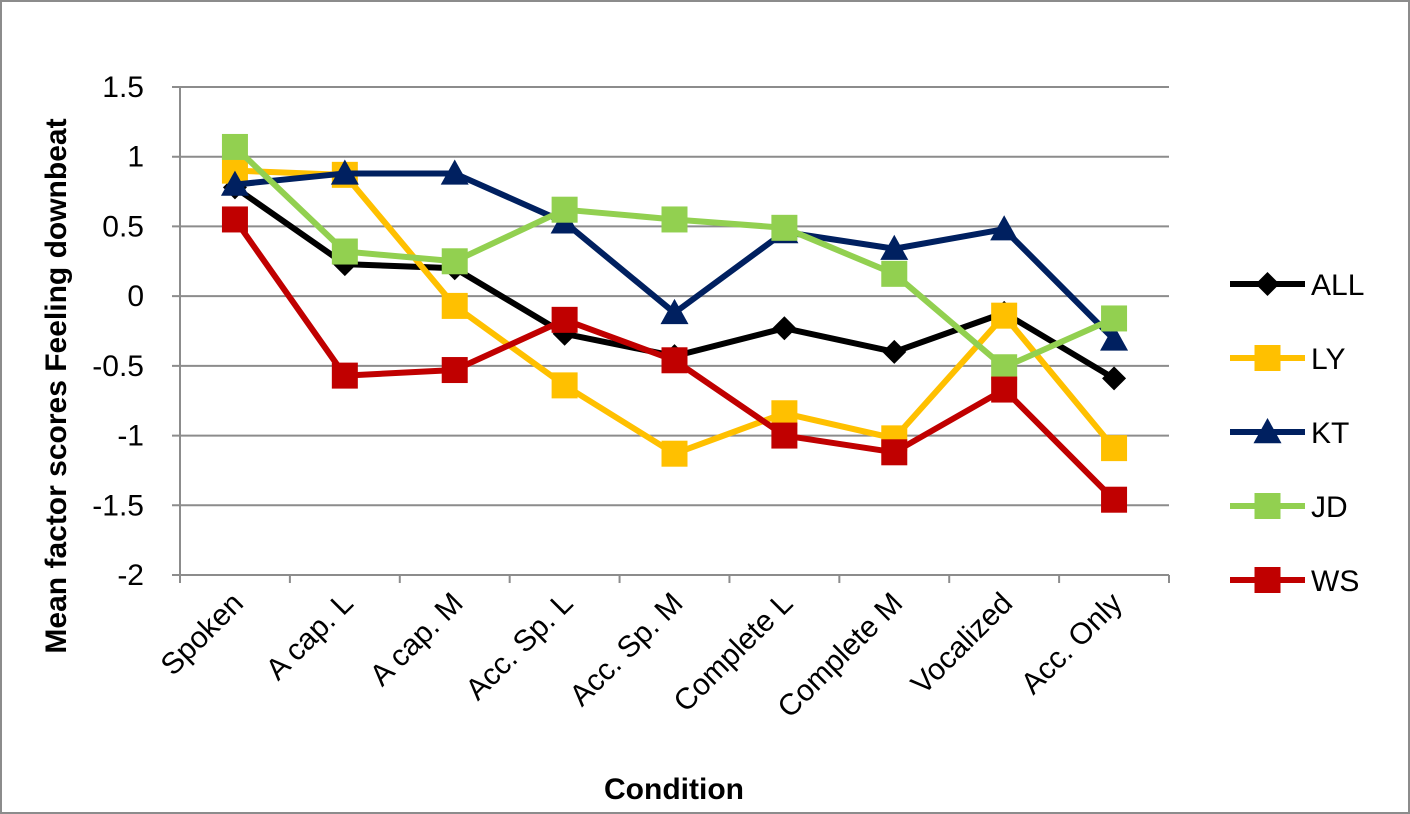 The height and width of the screenshot is (814, 1410). Describe the element at coordinates (130, 575) in the screenshot. I see `y-tick-label: -2` at that location.